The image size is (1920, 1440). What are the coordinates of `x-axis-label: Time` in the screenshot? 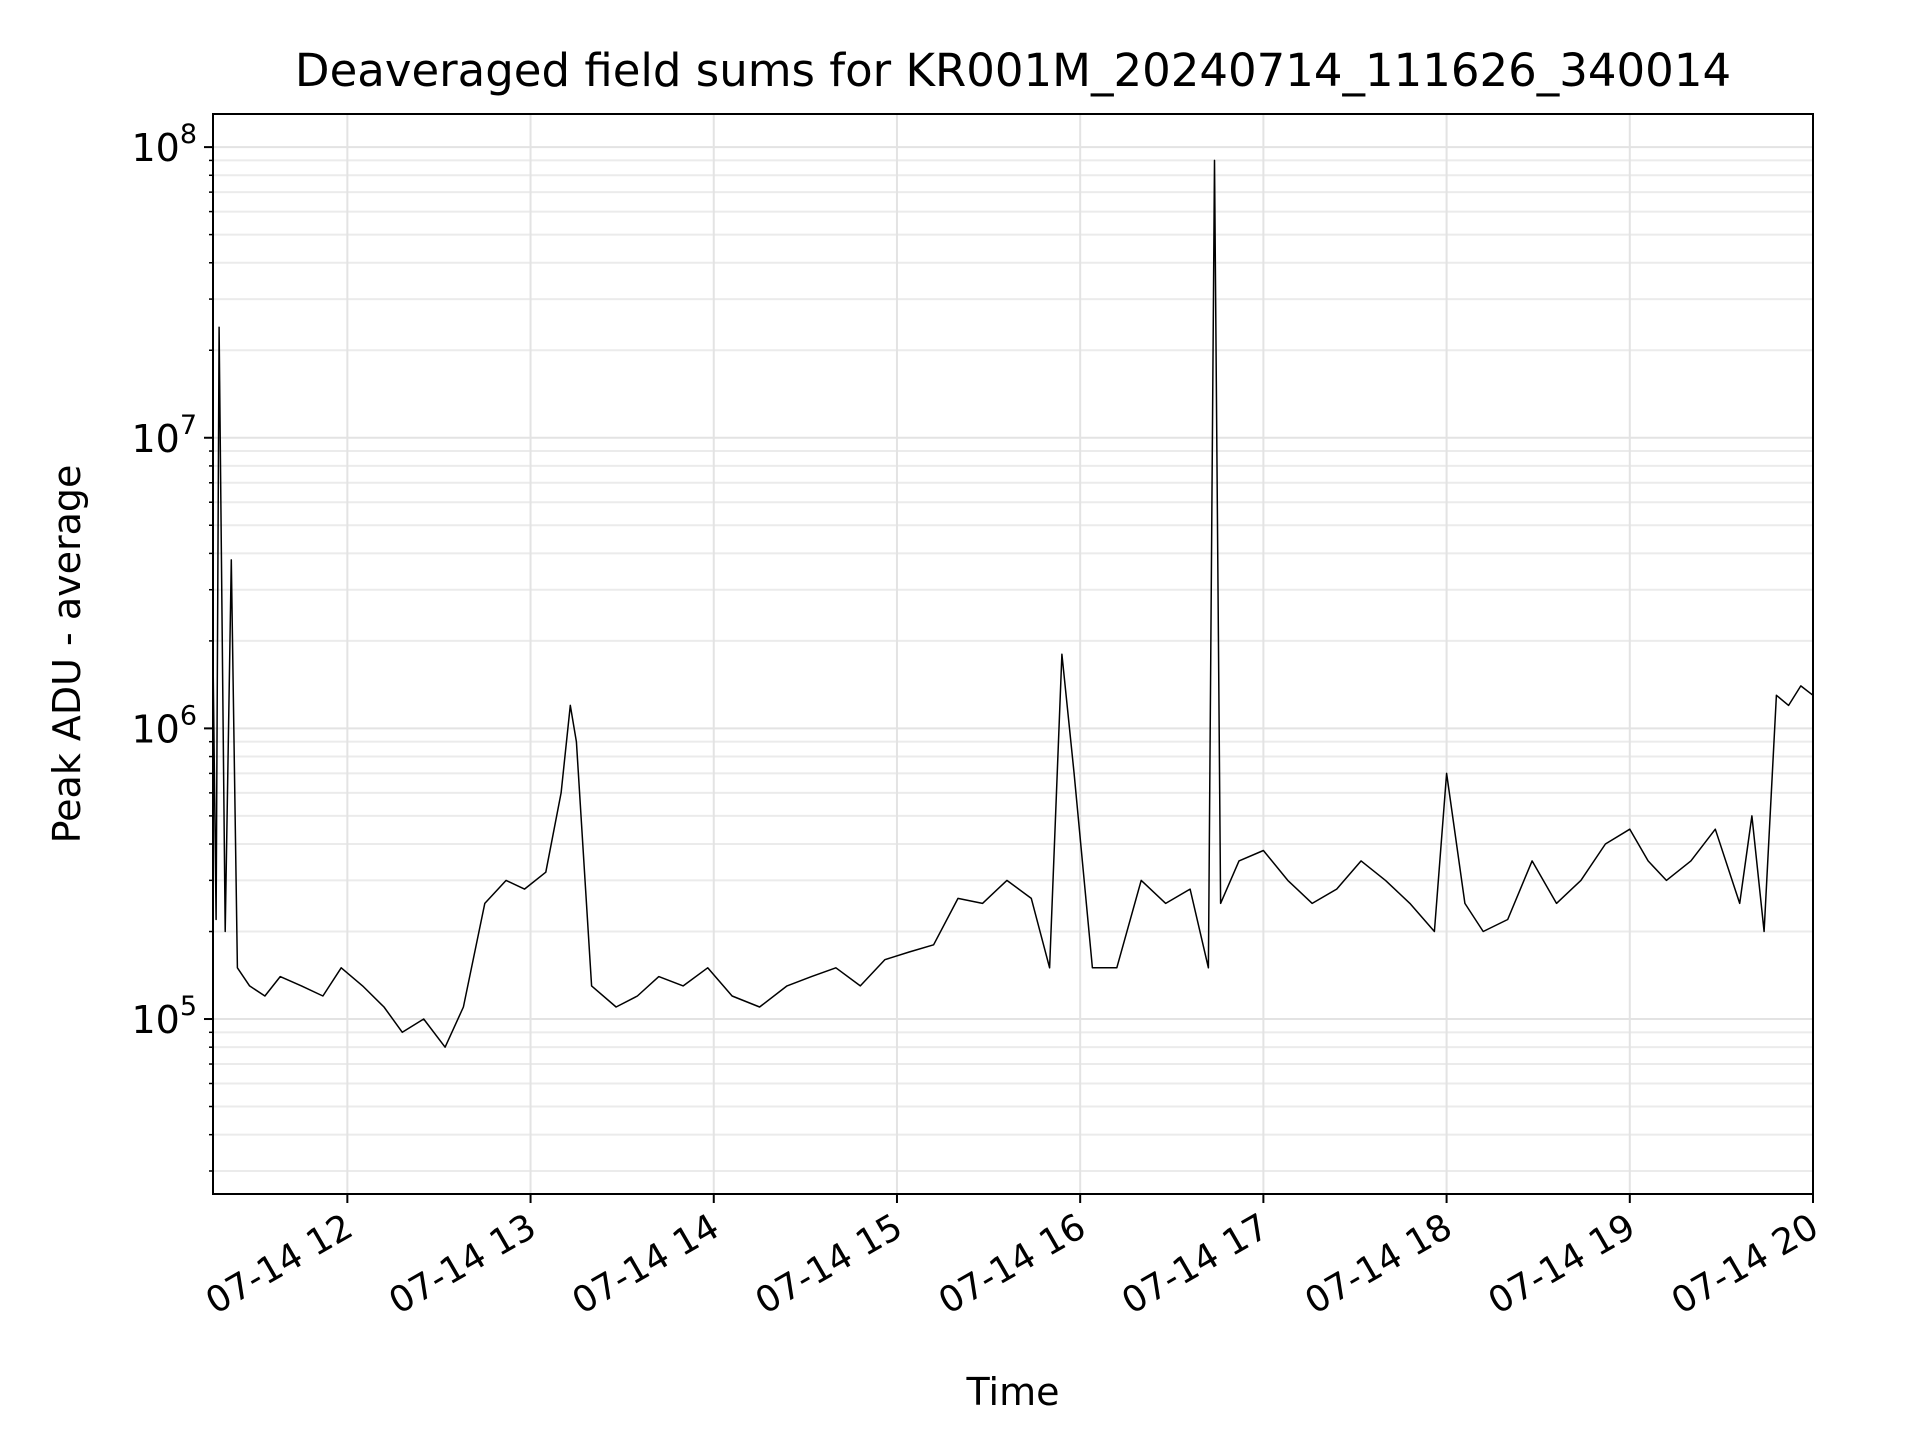 It's located at (1013, 1392).